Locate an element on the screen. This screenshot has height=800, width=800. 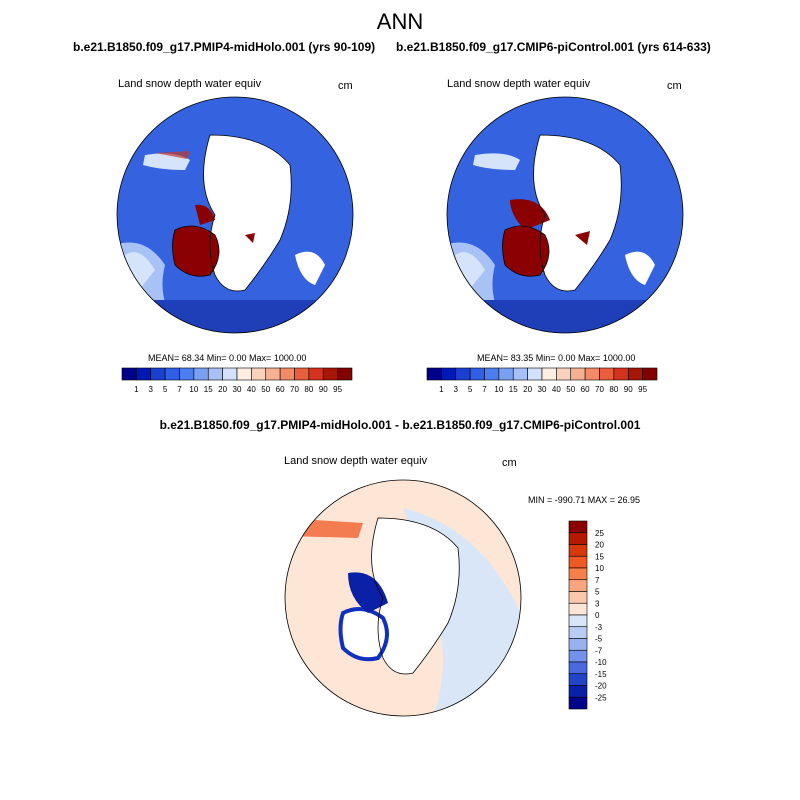
panel1-colorbar-tick-label: 40 is located at coordinates (251, 389).